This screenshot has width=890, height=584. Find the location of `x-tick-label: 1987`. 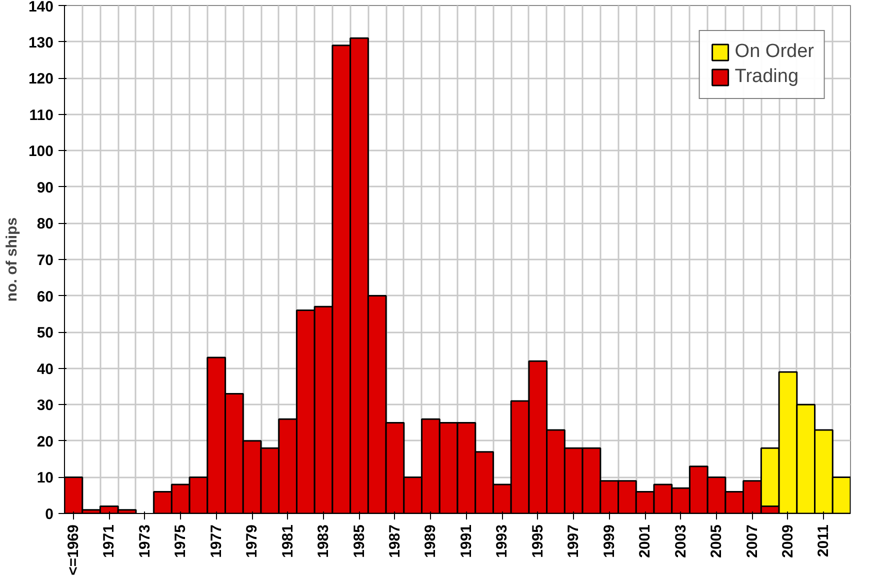

x-tick-label: 1987 is located at coordinates (395, 541).